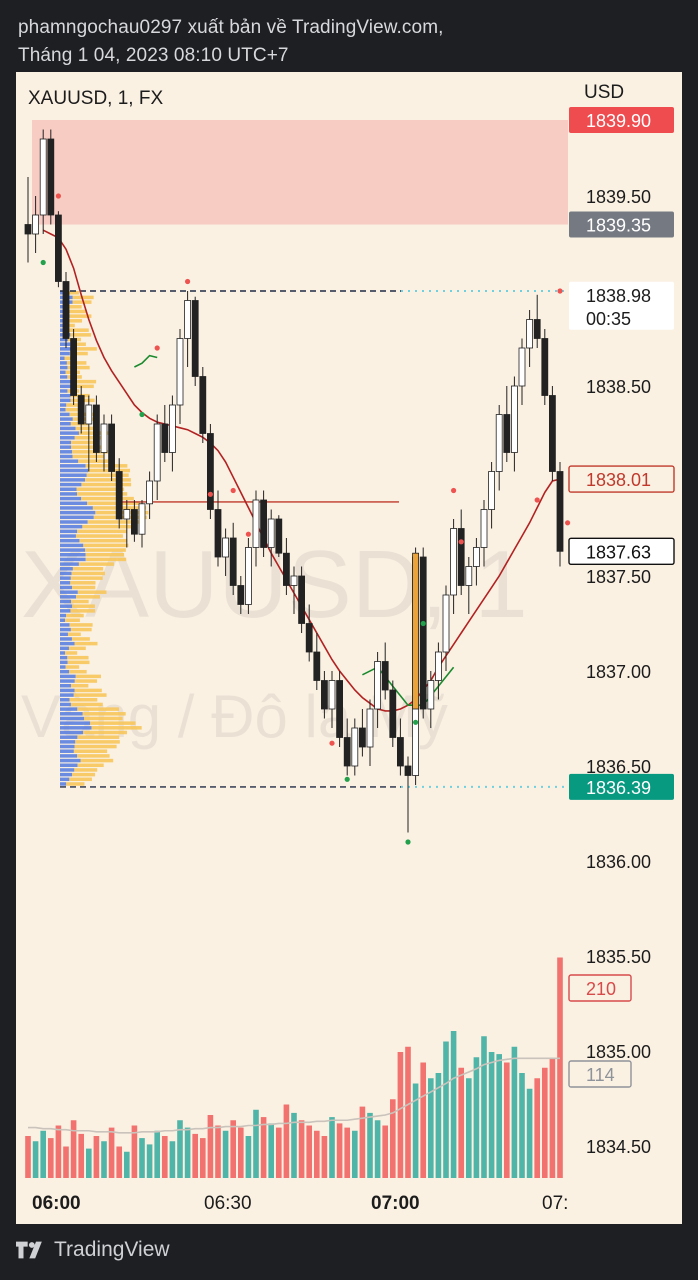 The height and width of the screenshot is (1280, 698). I want to click on sell-signal-dot, so click(568, 523).